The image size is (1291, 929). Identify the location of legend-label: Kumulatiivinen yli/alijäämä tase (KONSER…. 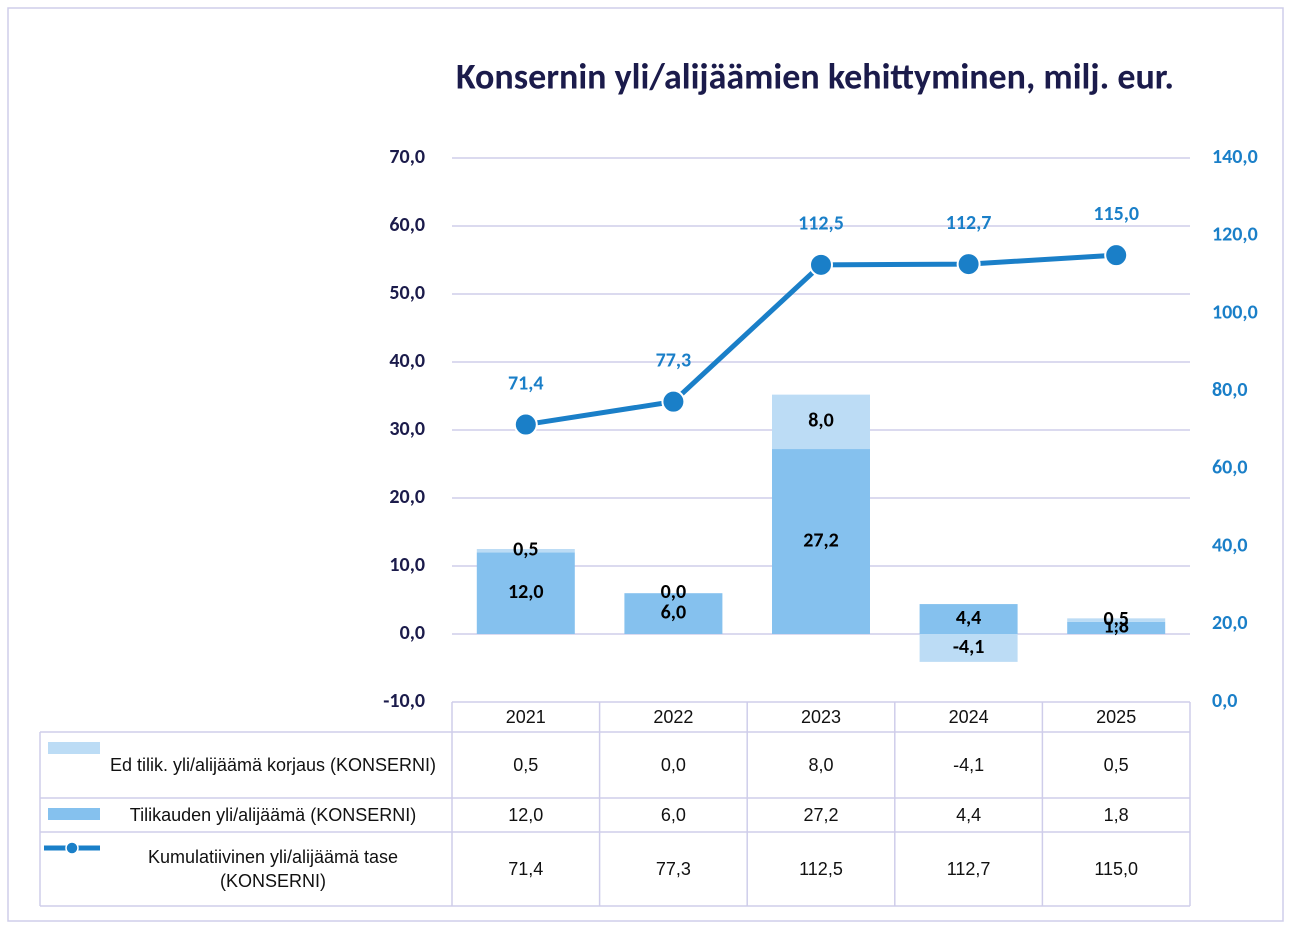
(273, 869).